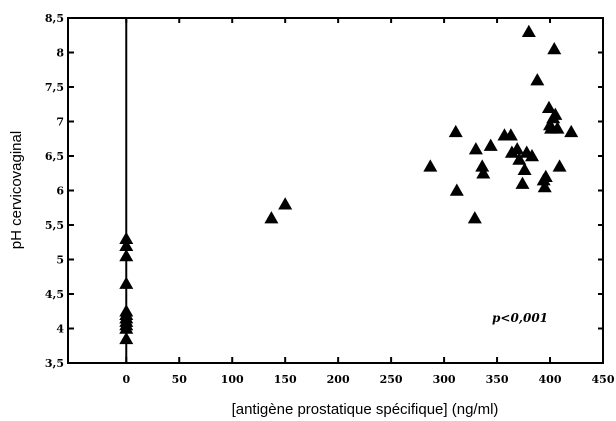  I want to click on x-tick-label: 300, so click(444, 379).